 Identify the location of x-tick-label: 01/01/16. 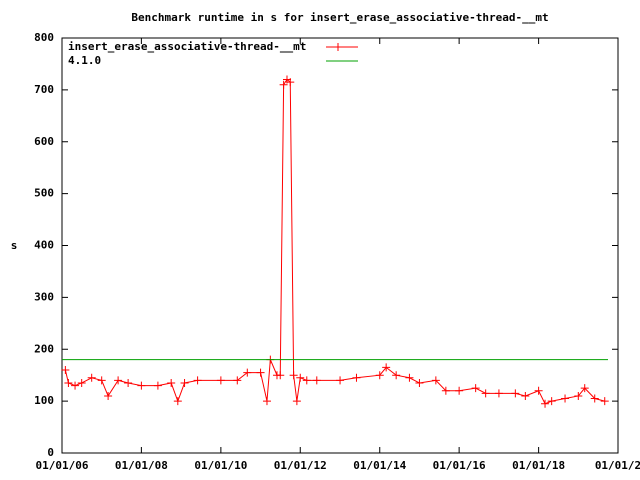
(459, 465).